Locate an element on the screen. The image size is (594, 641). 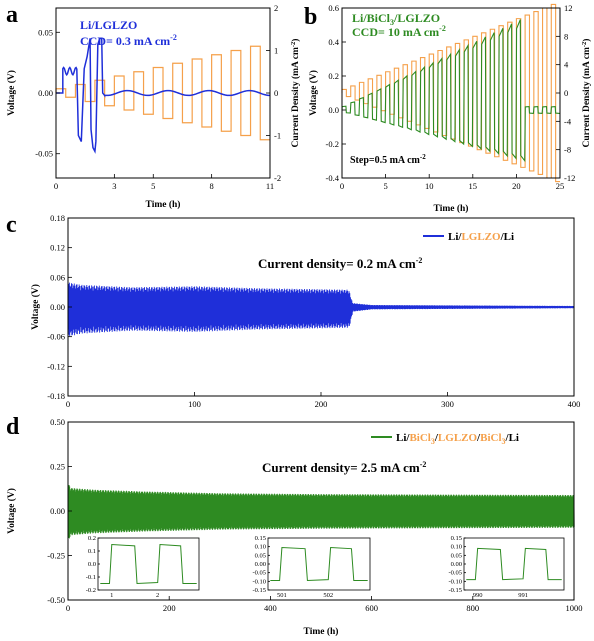
panel-c-xtick-label-1: 100 is located at coordinates (194, 404).